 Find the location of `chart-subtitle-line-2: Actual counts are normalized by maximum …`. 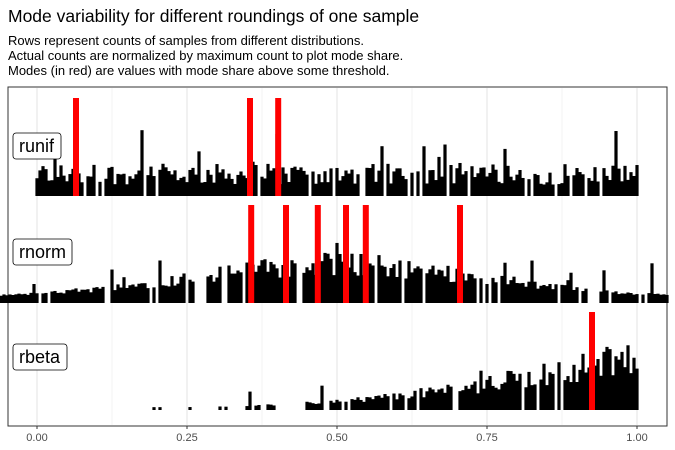

chart-subtitle-line-2: Actual counts are normalized by maximum … is located at coordinates (206, 55).